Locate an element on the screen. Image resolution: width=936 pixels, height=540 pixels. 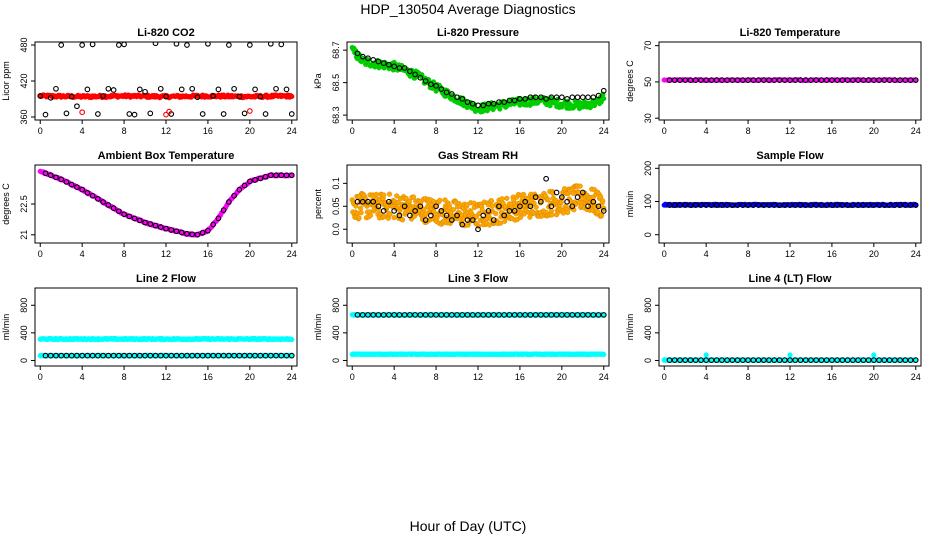
y-axis: 30 50 70 is located at coordinates (651, 82).